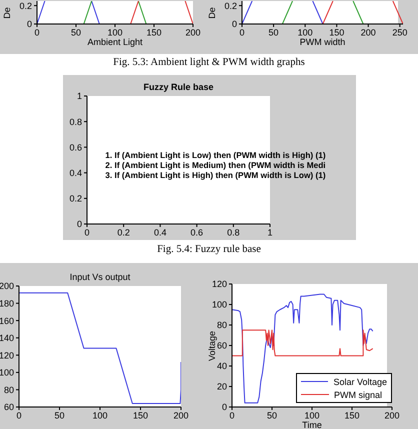 The image size is (418, 429). What do you see at coordinates (115, 42) in the screenshot?
I see `x-axis-title: Ambient Light` at bounding box center [115, 42].